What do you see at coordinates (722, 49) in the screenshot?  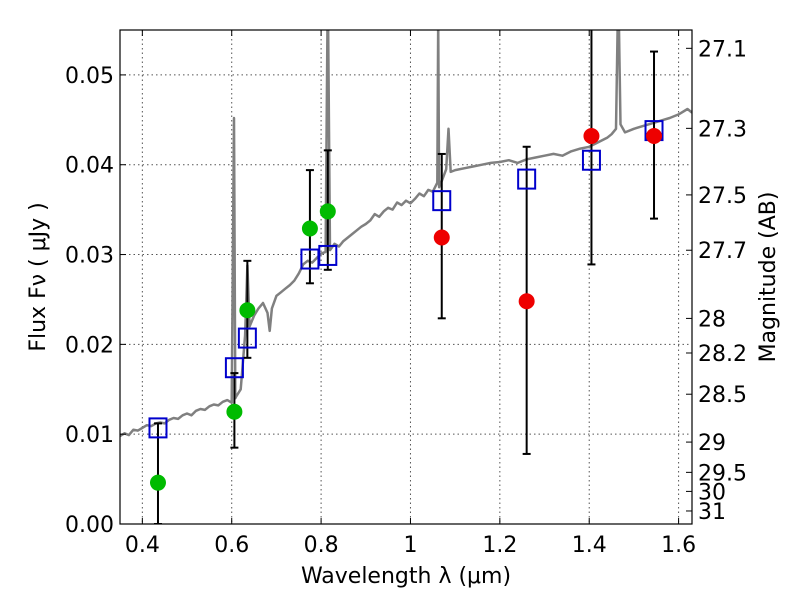 I see `y2-tick-label: 27.1` at bounding box center [722, 49].